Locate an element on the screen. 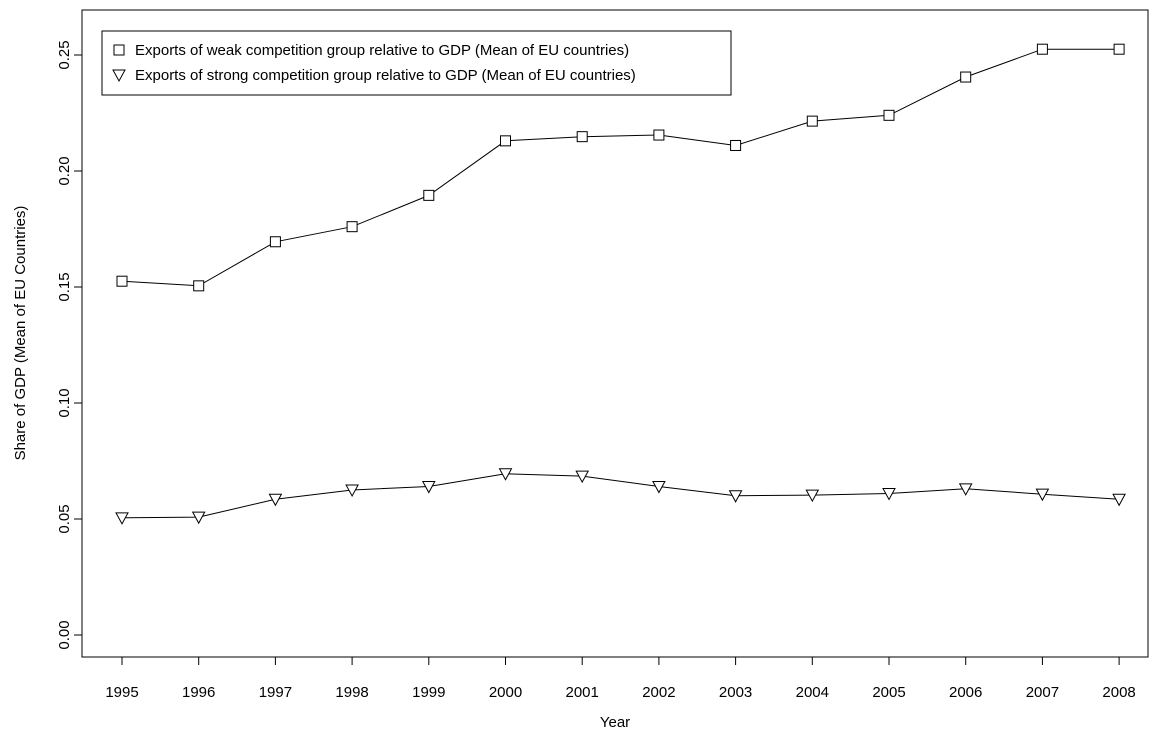 This screenshot has width=1150, height=737. x-tick-label: 2001 is located at coordinates (582, 692).